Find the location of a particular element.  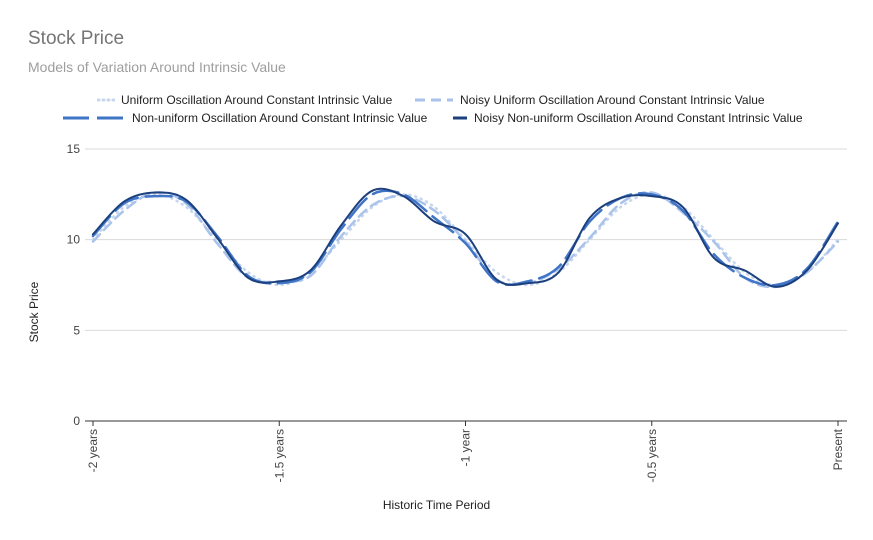

legend-swatch-noisy-non-uniform is located at coordinates (460, 118).